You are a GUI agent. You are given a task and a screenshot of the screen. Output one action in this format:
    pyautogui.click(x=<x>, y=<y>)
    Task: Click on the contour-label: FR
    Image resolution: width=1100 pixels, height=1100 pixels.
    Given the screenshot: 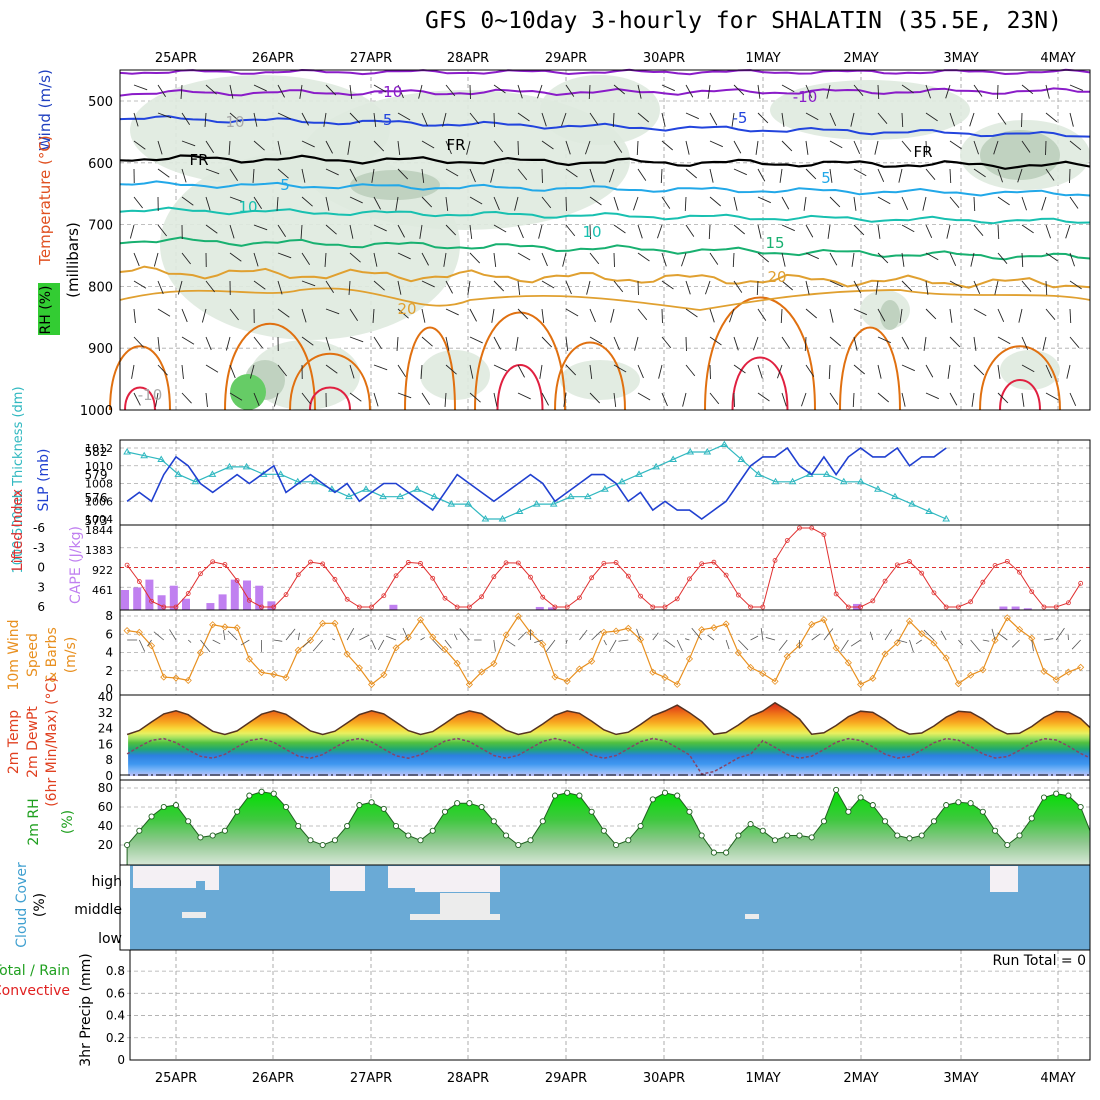 What is the action you would take?
    pyautogui.click(x=455, y=145)
    